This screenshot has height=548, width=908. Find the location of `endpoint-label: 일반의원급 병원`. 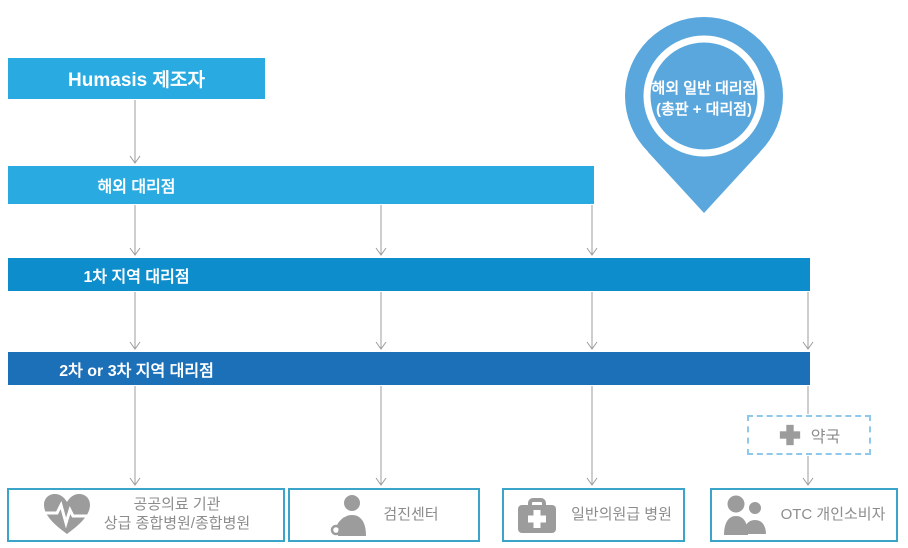

endpoint-label: 일반의원급 병원 is located at coordinates (621, 514).